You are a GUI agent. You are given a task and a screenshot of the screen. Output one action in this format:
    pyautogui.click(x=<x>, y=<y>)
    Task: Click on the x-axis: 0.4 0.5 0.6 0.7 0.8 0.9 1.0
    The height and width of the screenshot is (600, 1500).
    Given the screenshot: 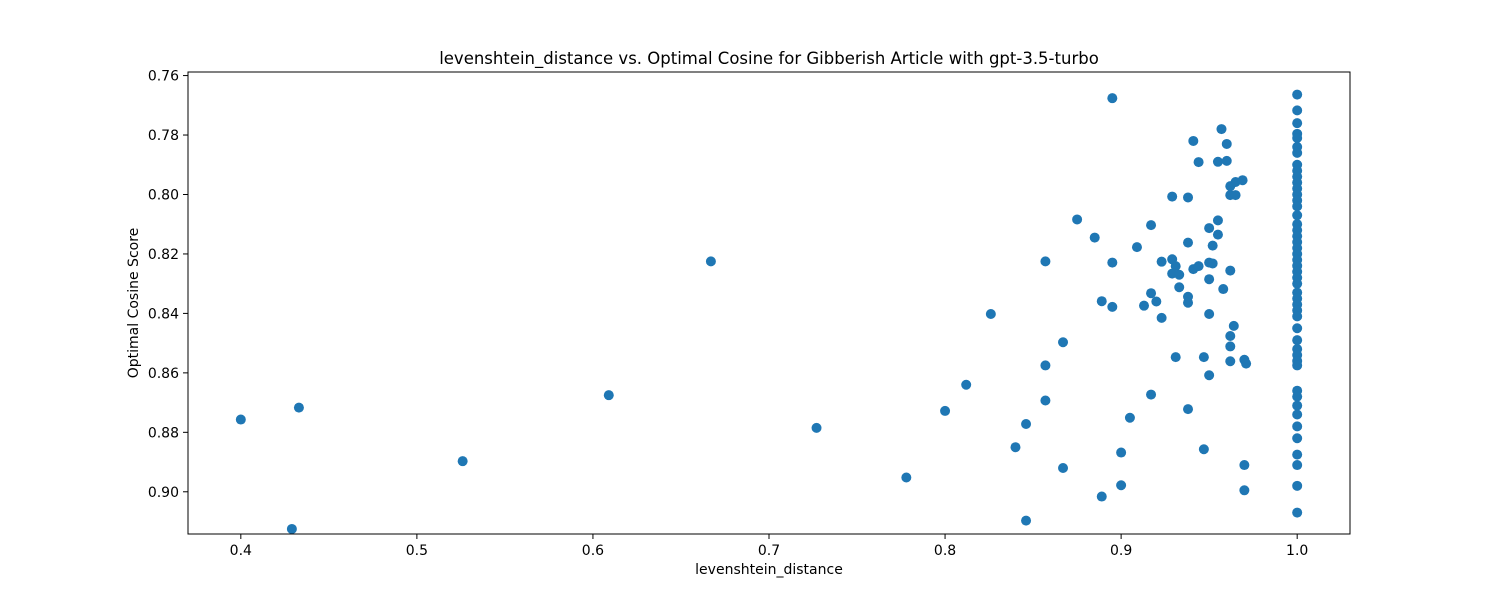 What is the action you would take?
    pyautogui.click(x=769, y=546)
    